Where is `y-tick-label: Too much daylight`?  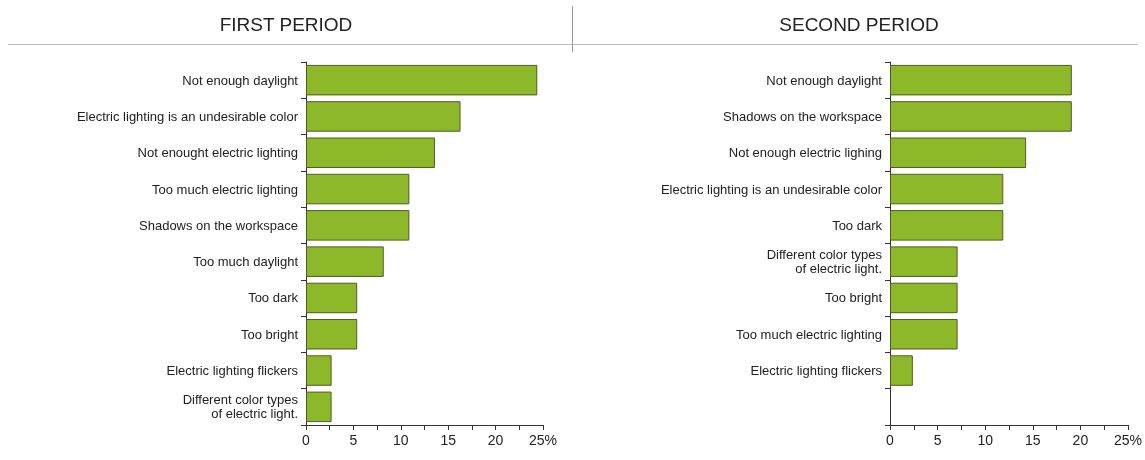
y-tick-label: Too much daylight is located at coordinates (246, 262).